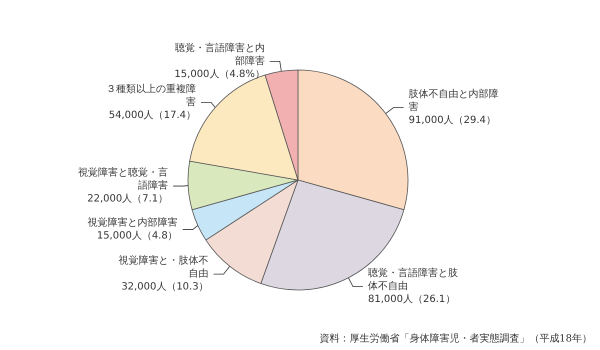  Describe the element at coordinates (219, 54) in the screenshot. I see `slice-label: 聴覚・言語障害と内部障害` at that location.